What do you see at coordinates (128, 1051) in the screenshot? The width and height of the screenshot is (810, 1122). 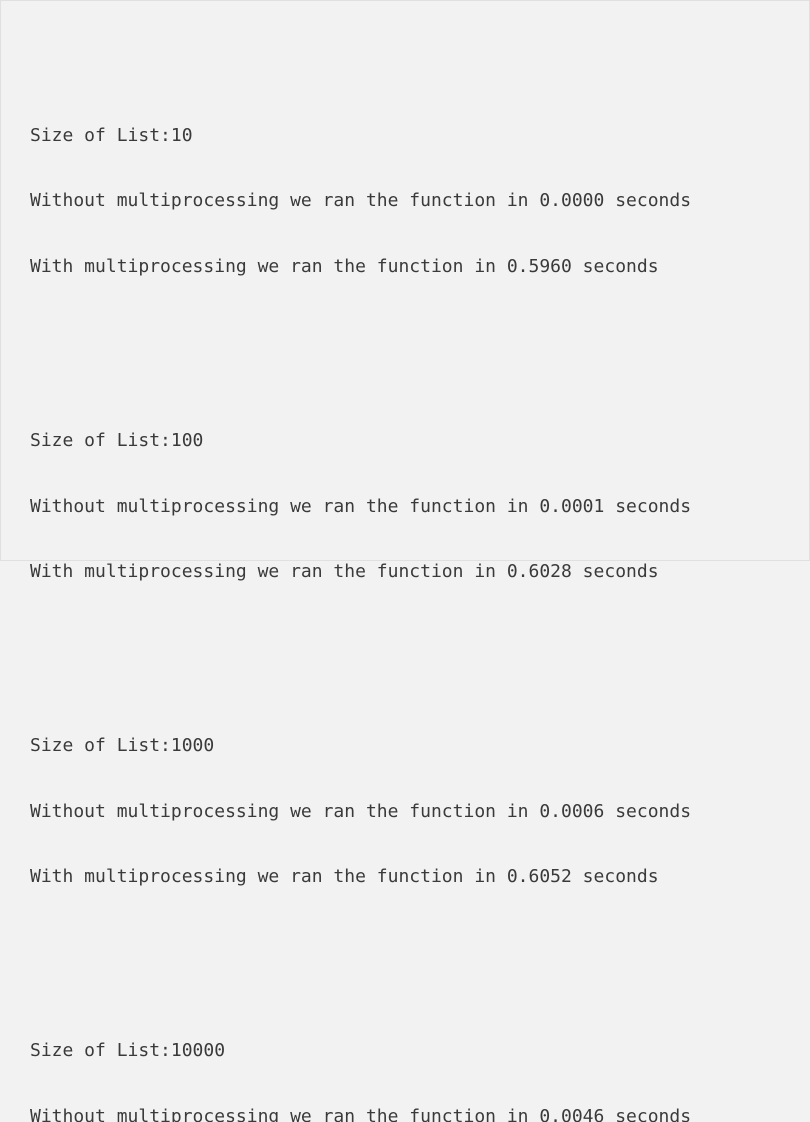 I see `list-size-line: Size of List:10000` at bounding box center [128, 1051].